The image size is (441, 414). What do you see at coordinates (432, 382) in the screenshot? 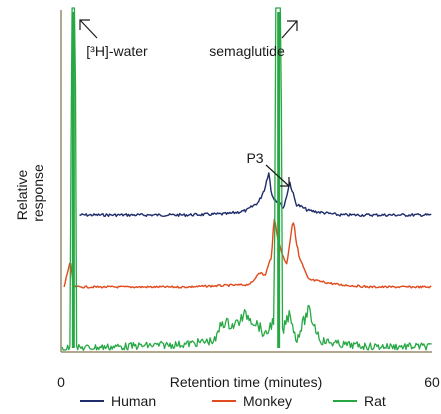
I see `x-tick-label-60: 60` at bounding box center [432, 382].